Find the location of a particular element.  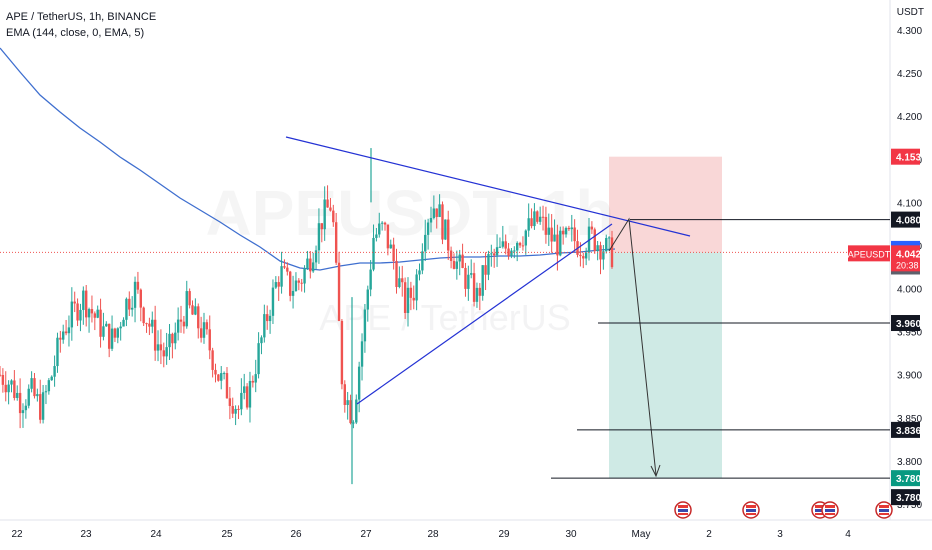

price-label-text: 4.042 is located at coordinates (908, 254).